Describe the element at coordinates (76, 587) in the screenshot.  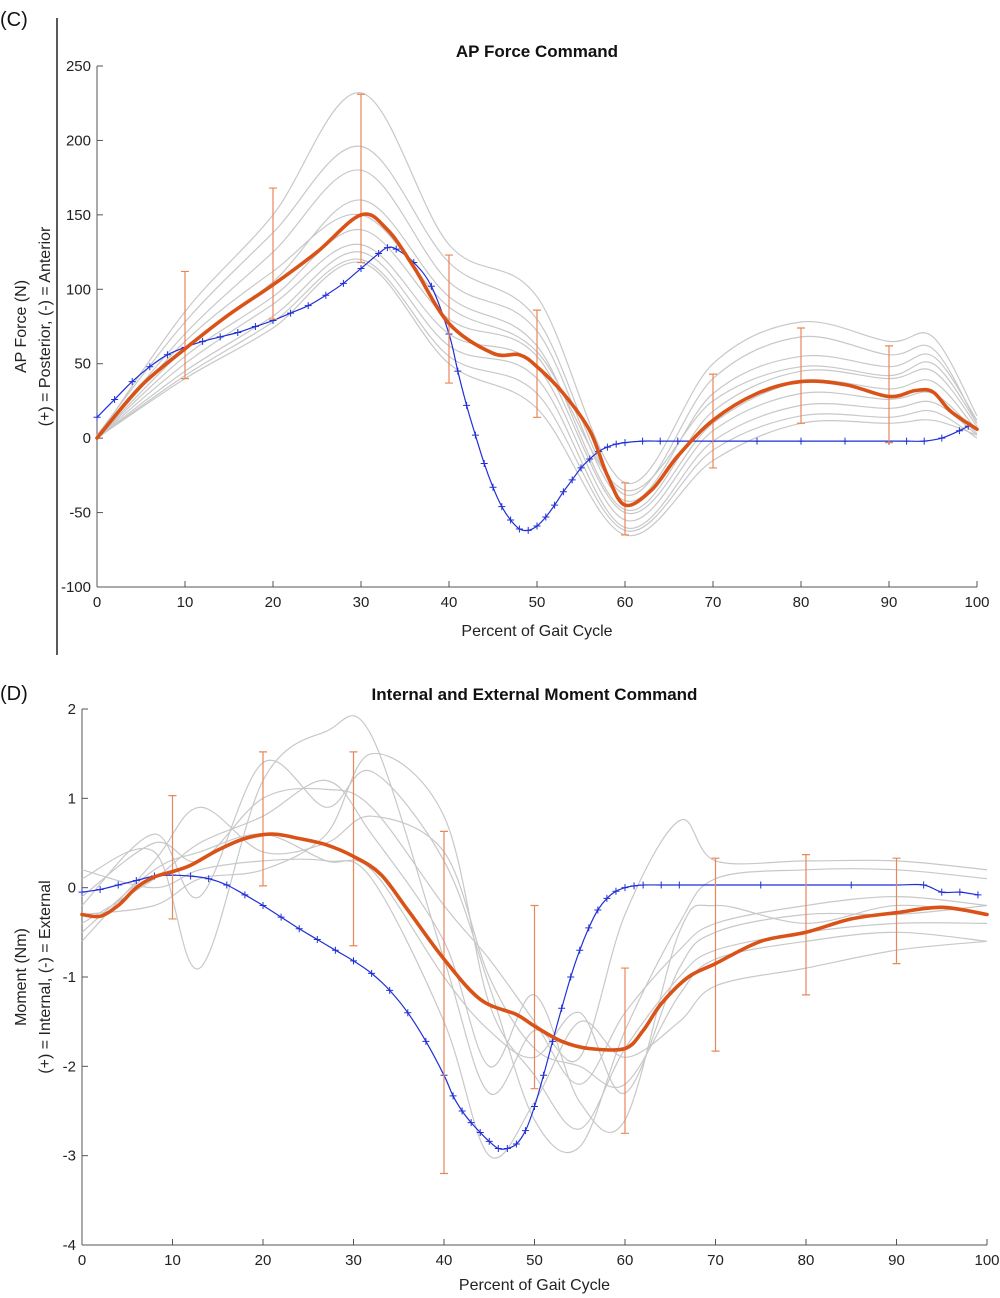
I see `y-tick-label: -100` at that location.